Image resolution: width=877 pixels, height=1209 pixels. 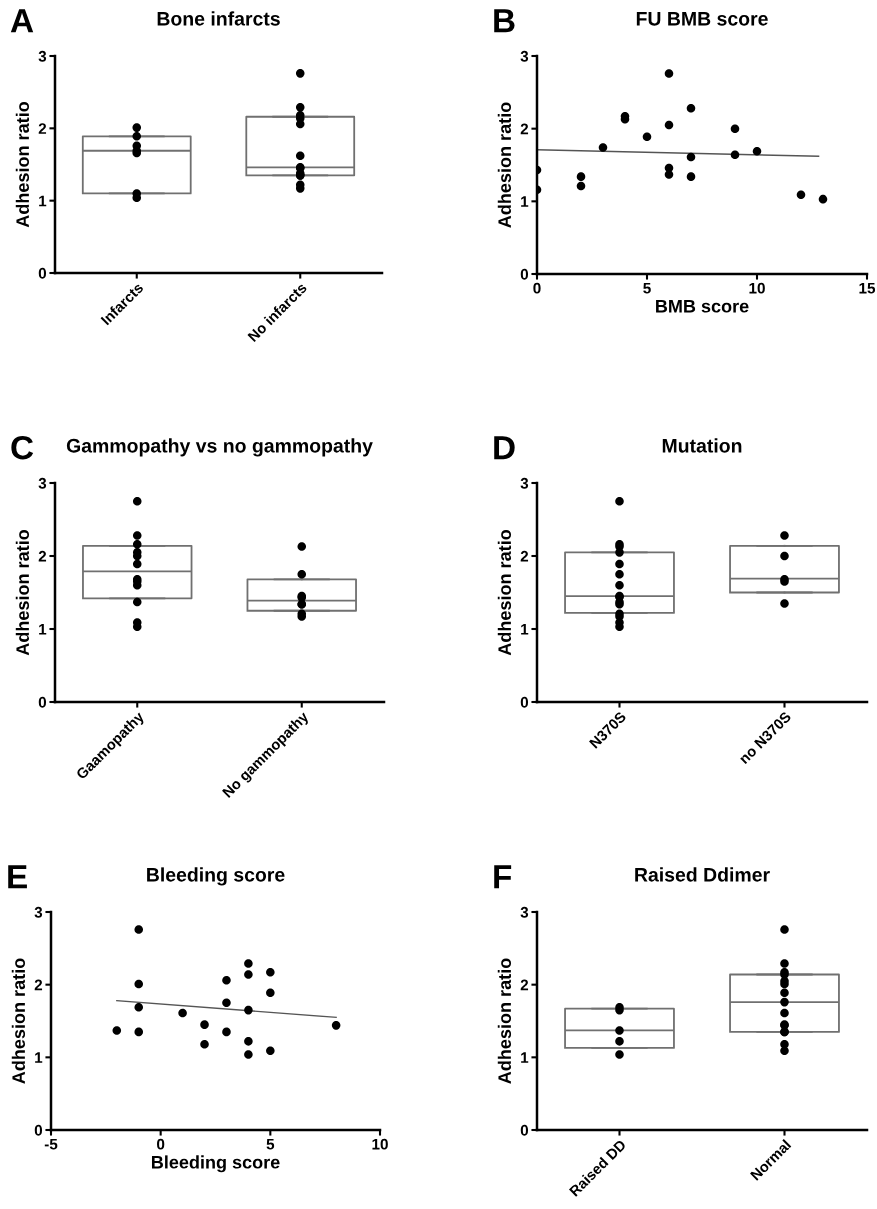 What do you see at coordinates (702, 874) in the screenshot?
I see `chart-title: Raised Ddimer` at bounding box center [702, 874].